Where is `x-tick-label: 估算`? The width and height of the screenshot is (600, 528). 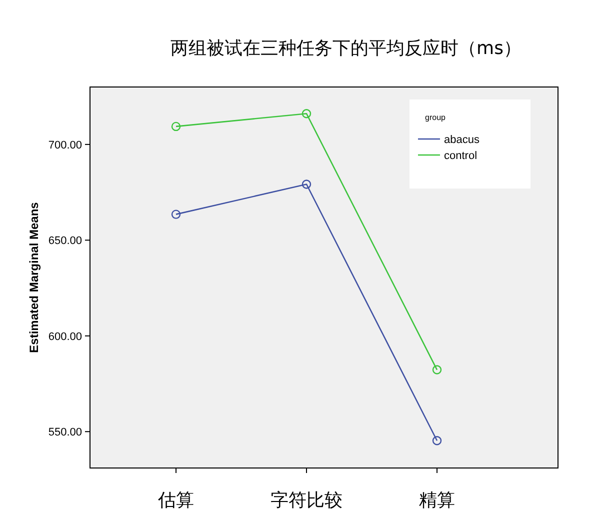 x-tick-label: 估算 is located at coordinates (175, 500).